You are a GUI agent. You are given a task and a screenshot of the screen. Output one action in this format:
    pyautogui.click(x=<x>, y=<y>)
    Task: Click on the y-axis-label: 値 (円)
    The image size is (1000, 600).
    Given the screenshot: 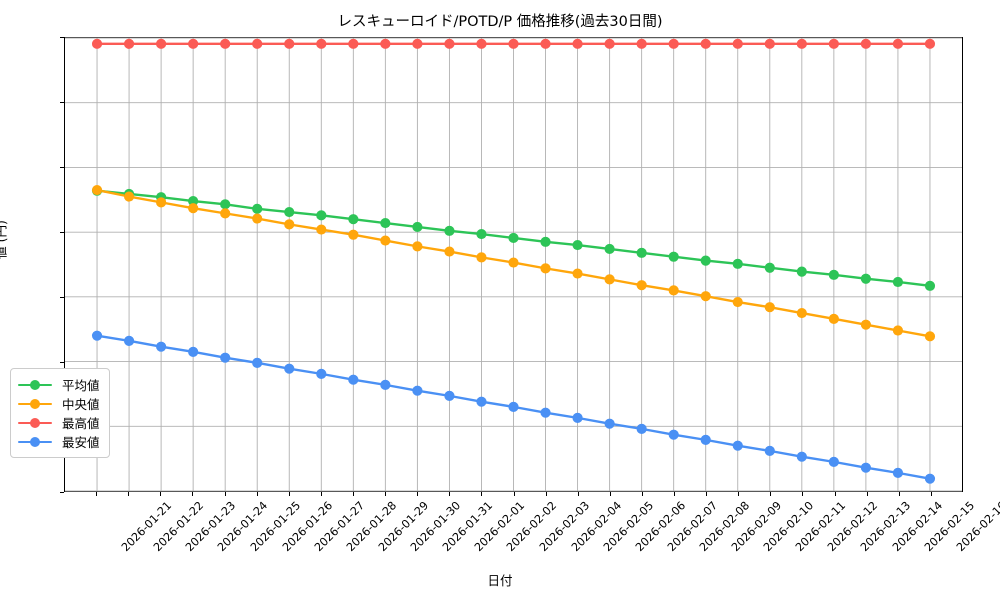 What is the action you would take?
    pyautogui.click(x=4, y=239)
    